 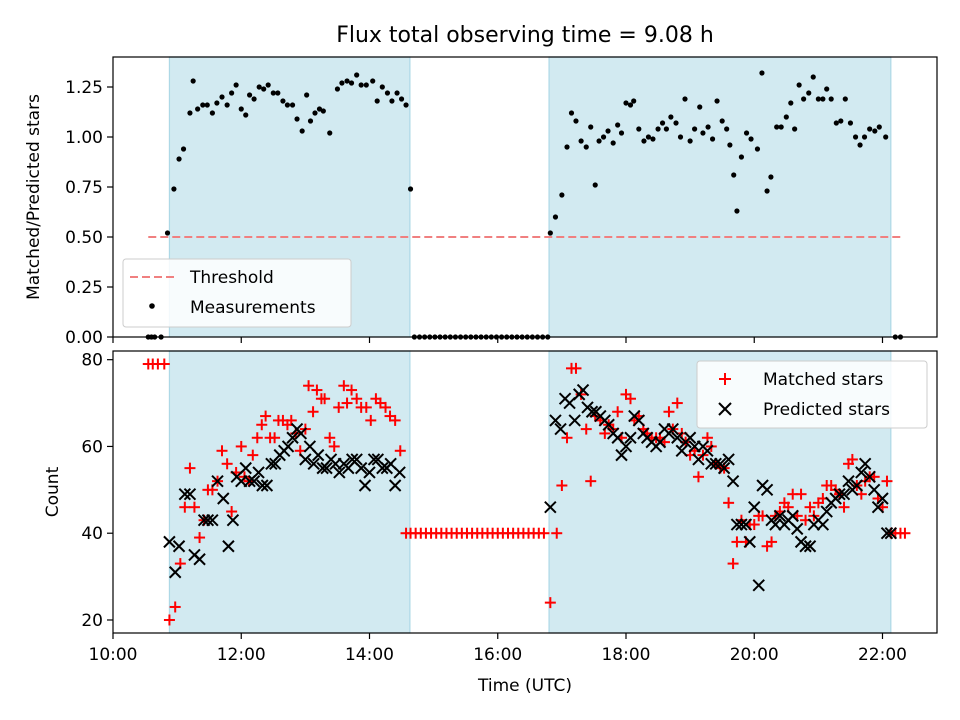 What do you see at coordinates (725, 379) in the screenshot?
I see `legend-matched-marker` at bounding box center [725, 379].